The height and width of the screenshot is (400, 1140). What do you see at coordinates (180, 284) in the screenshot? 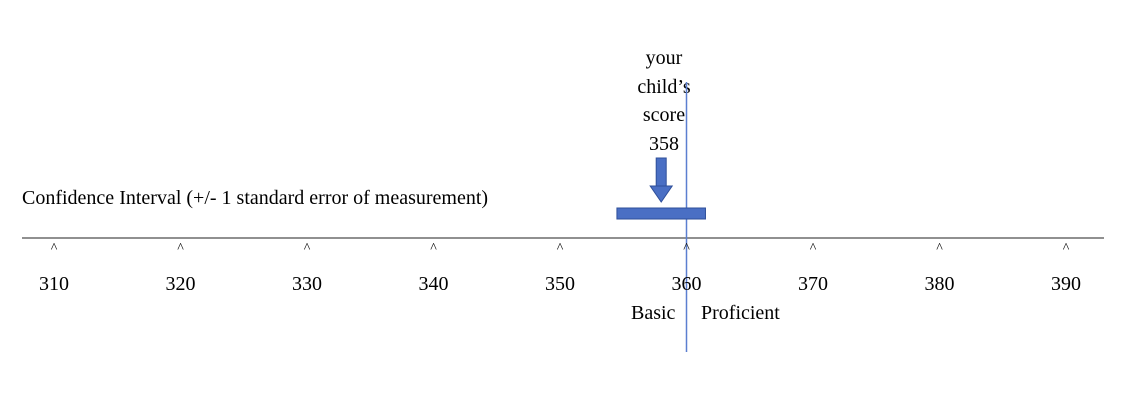
I see `tick-label-320: 320` at bounding box center [180, 284].